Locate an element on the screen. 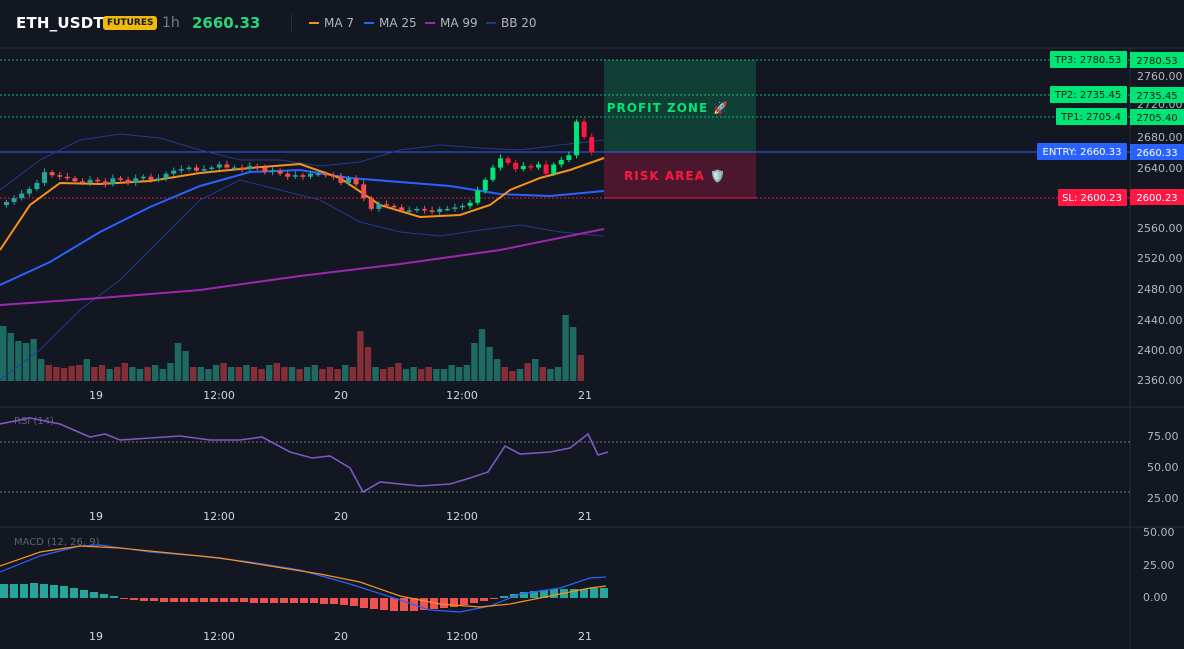 This screenshot has height=649, width=1184. legend-ma7: MA 7 is located at coordinates (331, 23).